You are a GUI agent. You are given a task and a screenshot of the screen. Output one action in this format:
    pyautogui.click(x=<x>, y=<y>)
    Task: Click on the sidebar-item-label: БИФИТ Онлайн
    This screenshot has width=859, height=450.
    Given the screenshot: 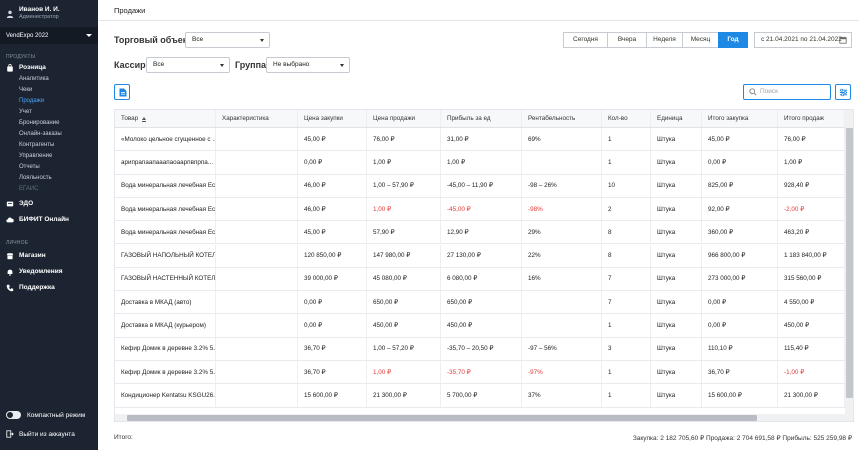 What is the action you would take?
    pyautogui.click(x=44, y=219)
    